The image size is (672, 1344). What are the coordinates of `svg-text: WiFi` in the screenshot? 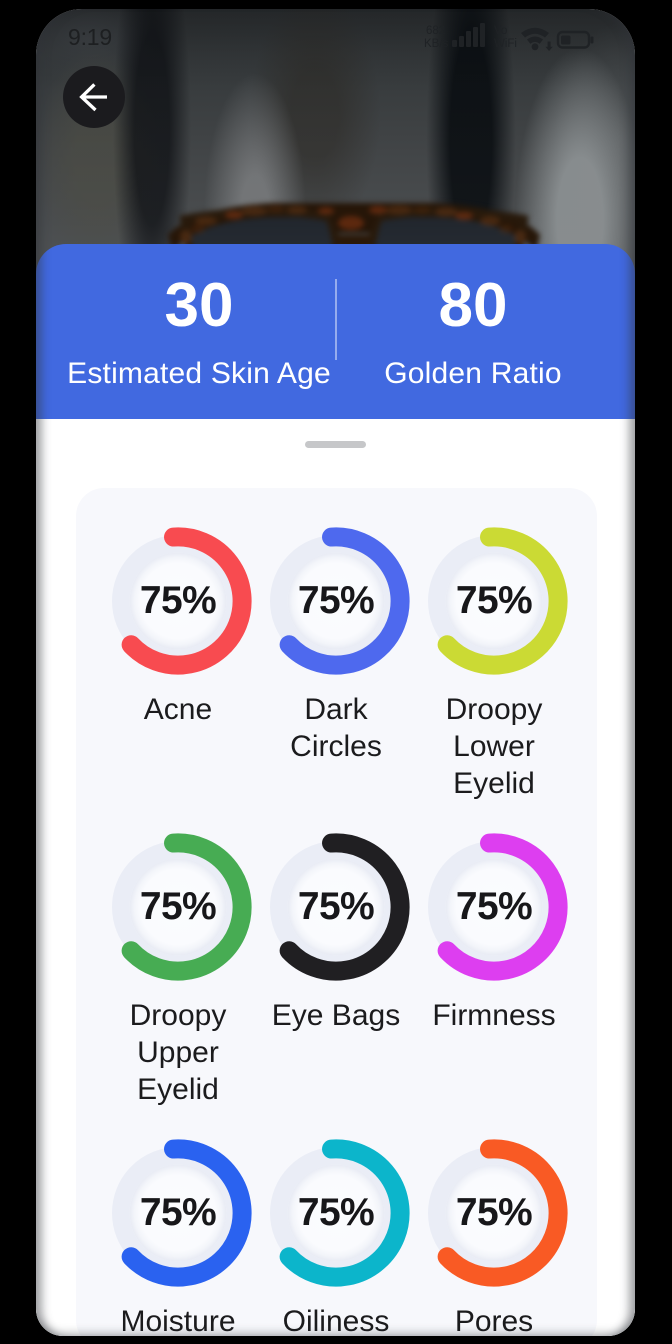 It's located at (505, 44).